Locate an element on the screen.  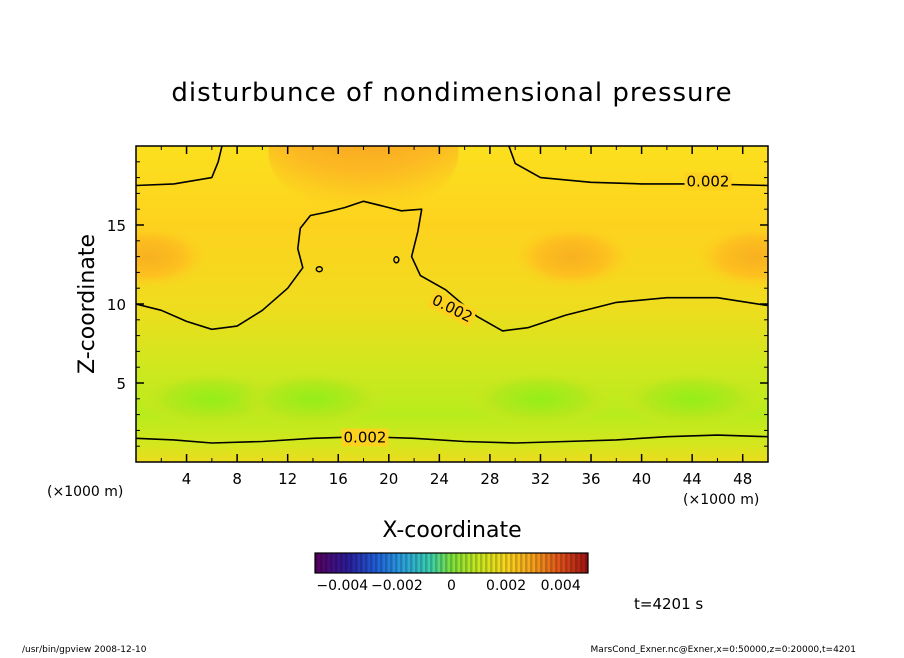
colorbar-tick-labels: −0.004 −0.002 0 0.002 0.004 is located at coordinates (448, 586).